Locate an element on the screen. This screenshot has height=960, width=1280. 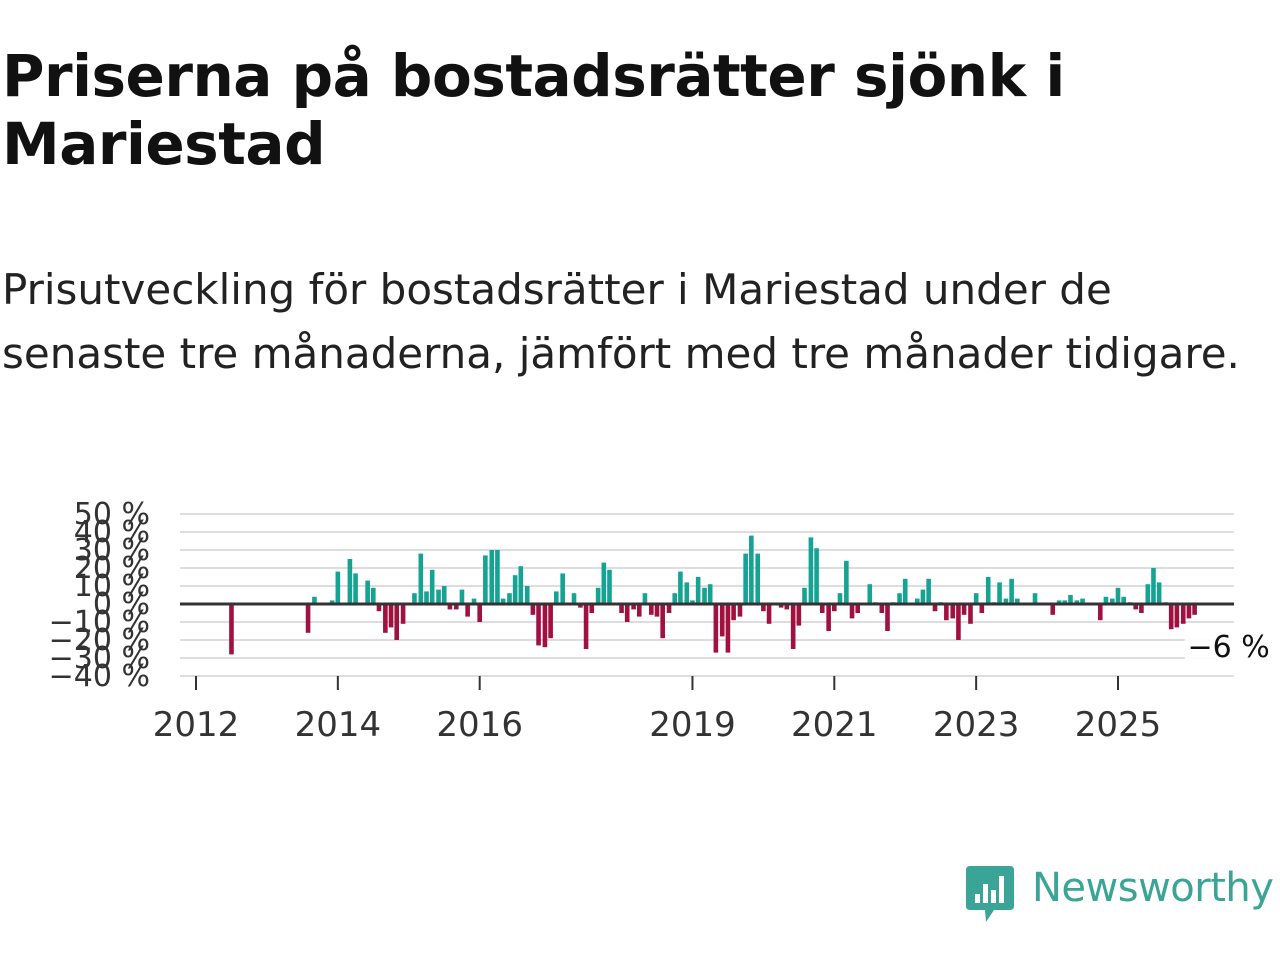
logo-speech-bubble-shape is located at coordinates (990, 894).